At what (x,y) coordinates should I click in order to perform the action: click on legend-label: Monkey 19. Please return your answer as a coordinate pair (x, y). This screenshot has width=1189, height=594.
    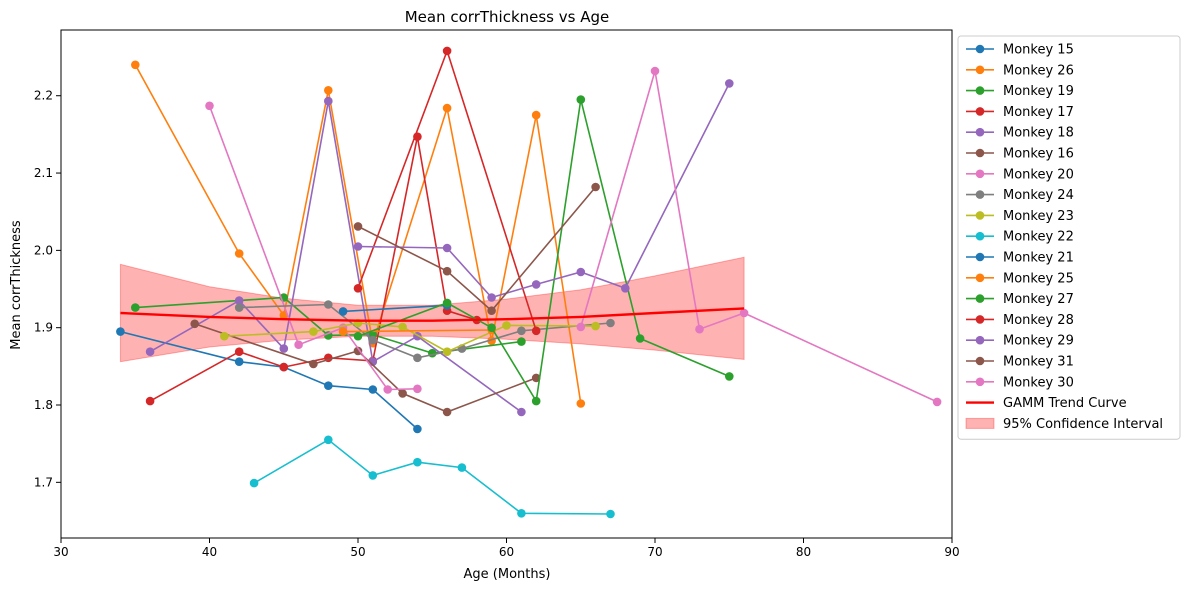
    Looking at the image, I should click on (1038, 91).